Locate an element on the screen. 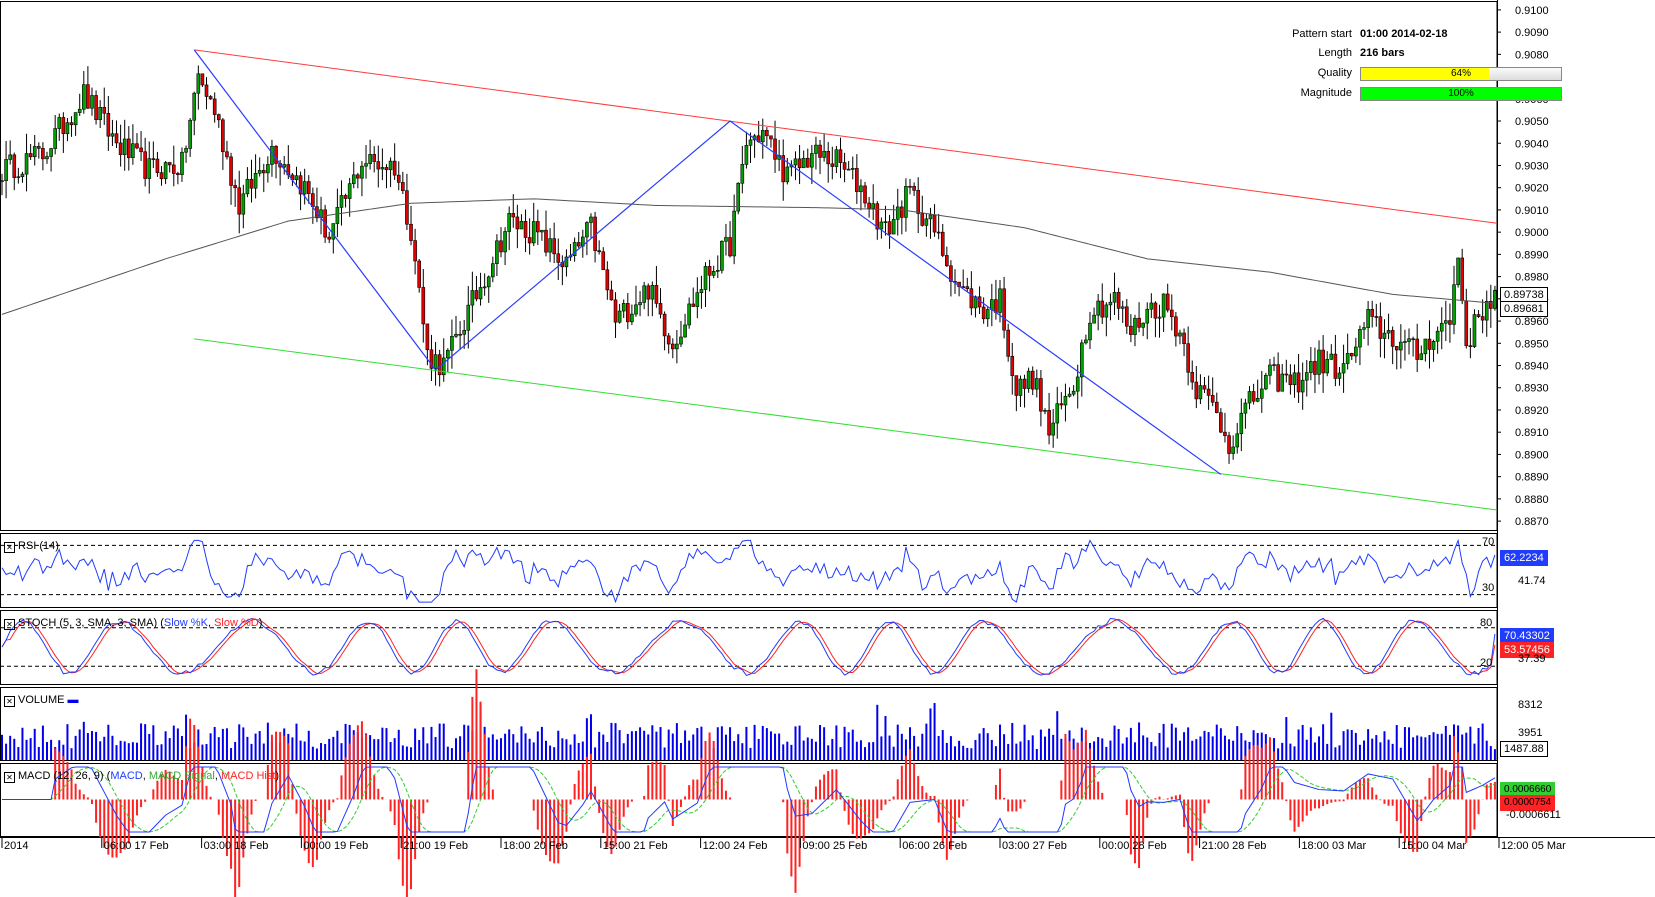 Image resolution: width=1655 pixels, height=897 pixels. x-tick-label: 12:00 05 Mar is located at coordinates (1533, 846).